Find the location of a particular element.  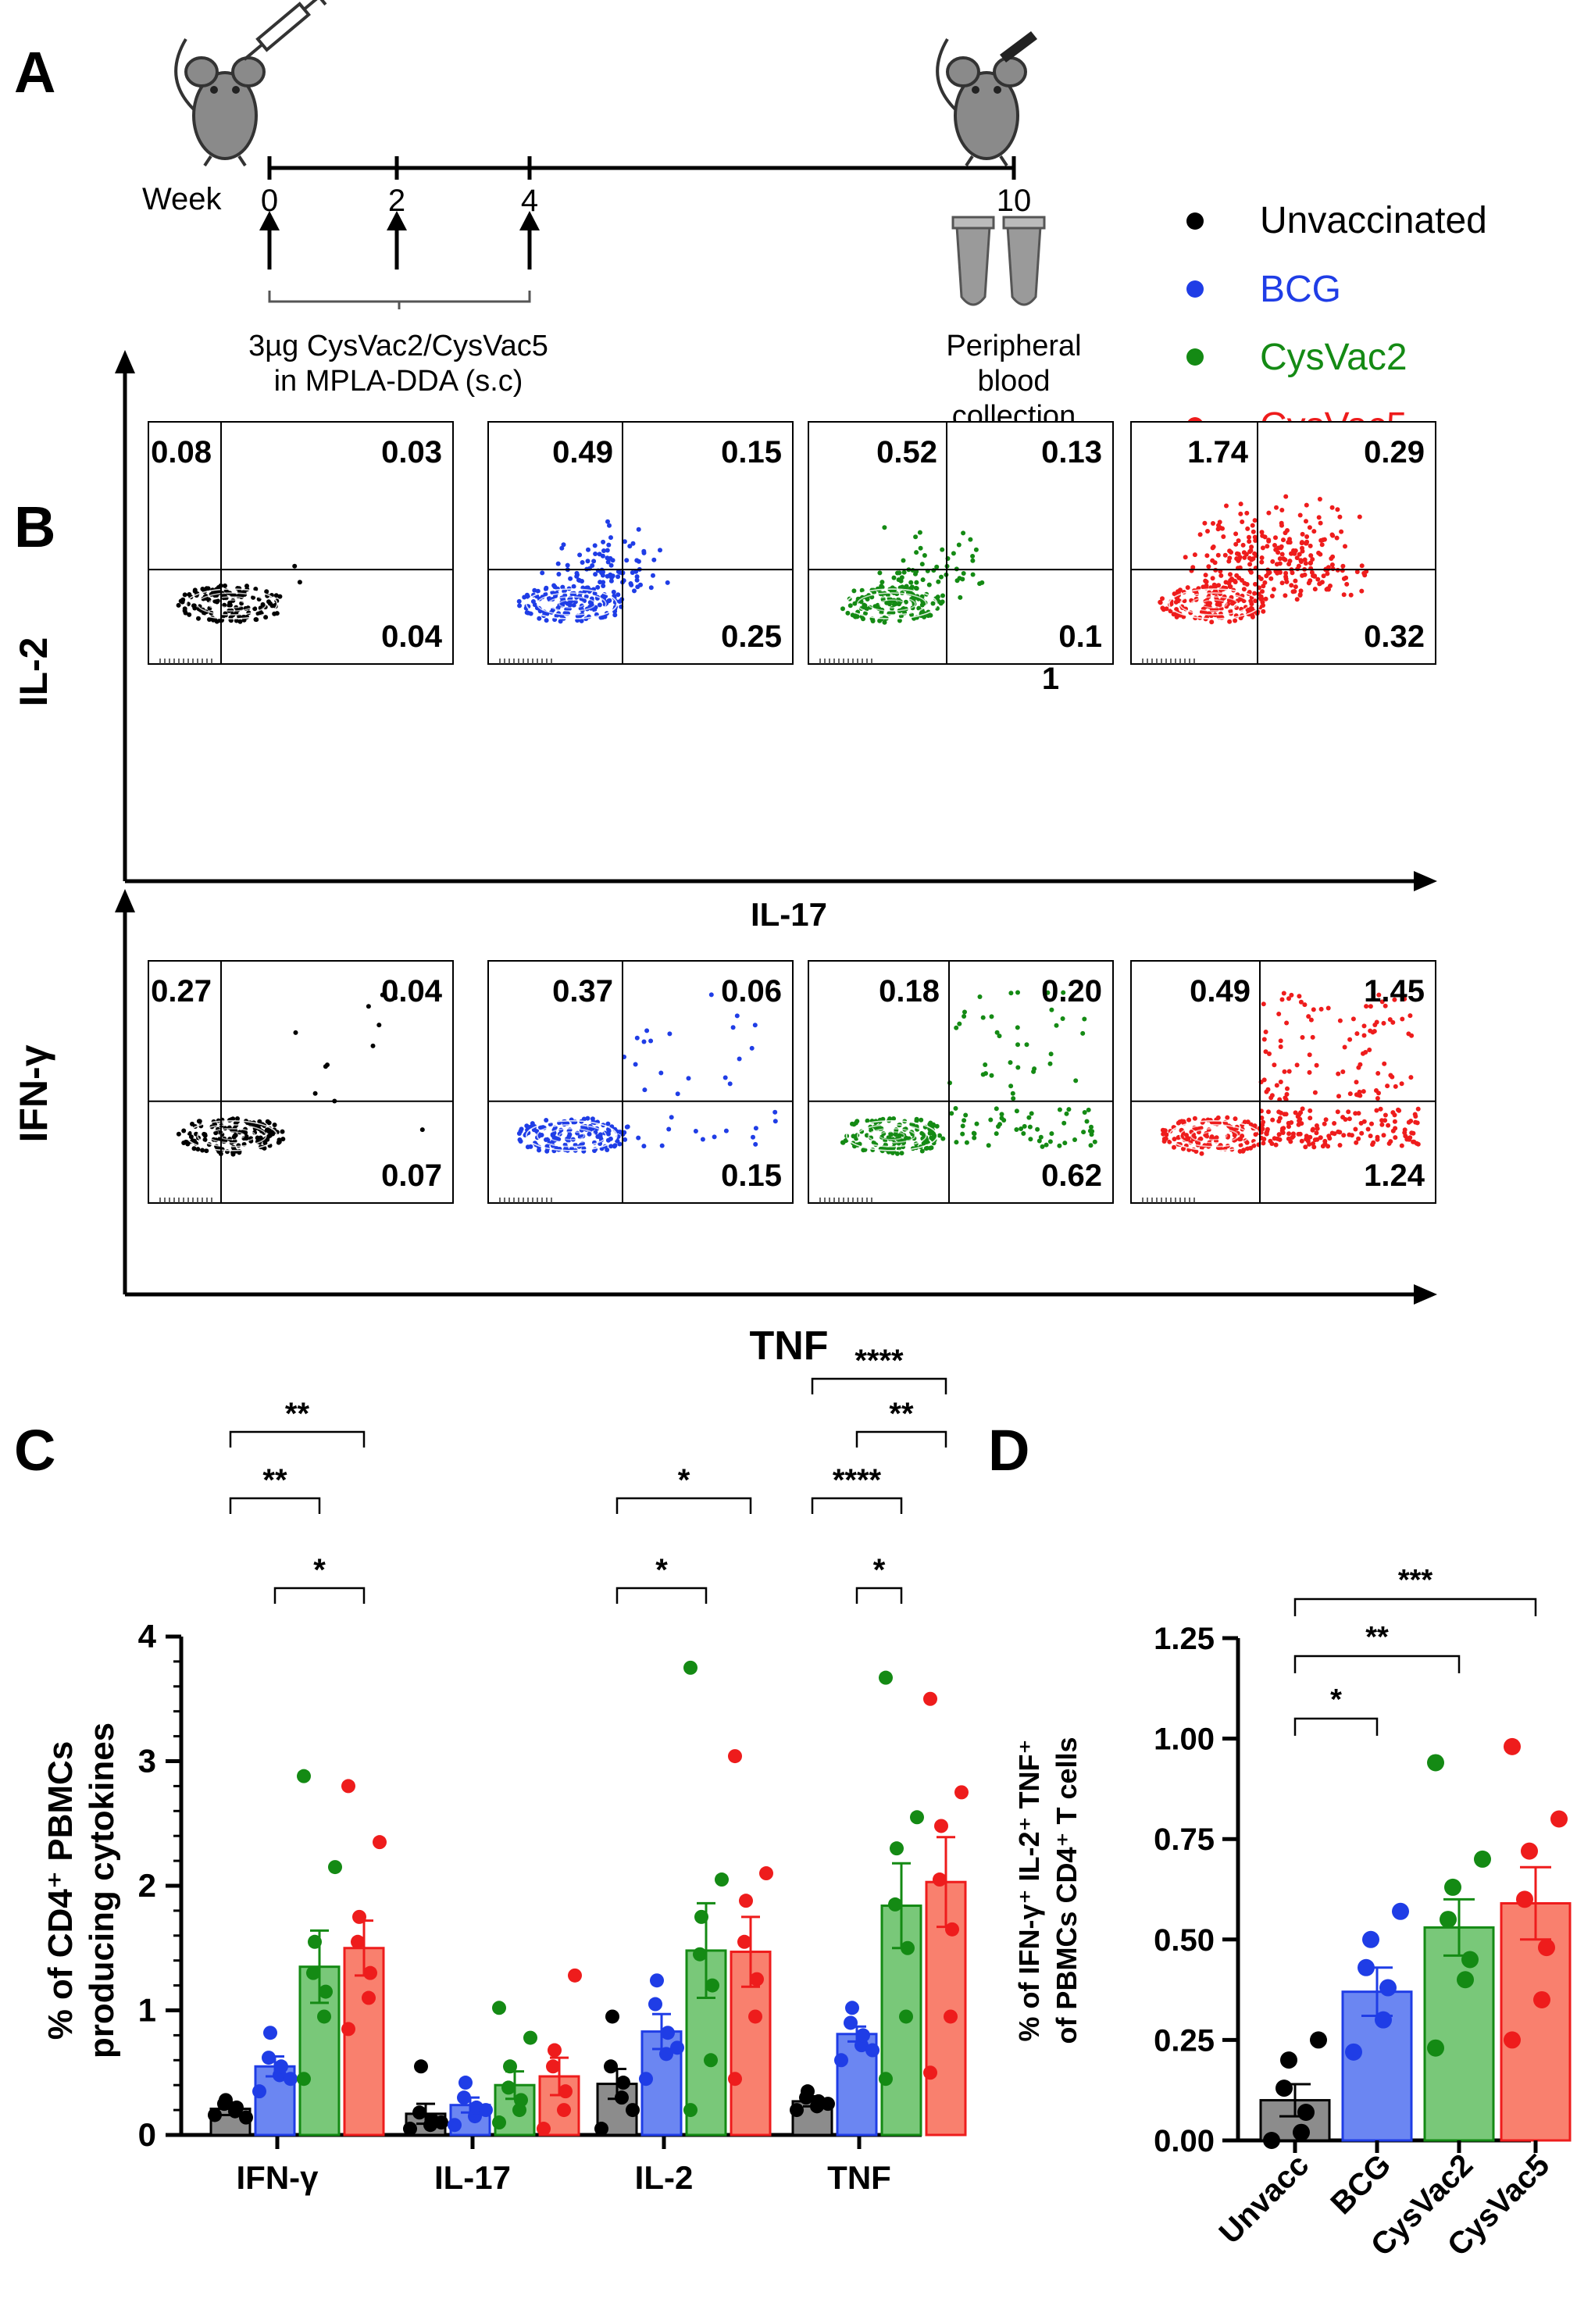

flow-plot-cysvac5-row1: 1.74 0.29 0.32 is located at coordinates (1283, 543).